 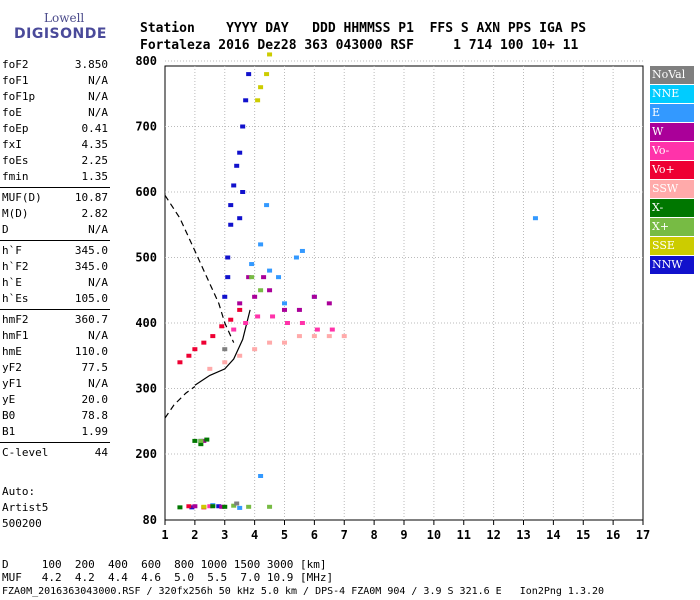 What do you see at coordinates (95, 399) in the screenshot?
I see `param-value: 20.0` at bounding box center [95, 399].